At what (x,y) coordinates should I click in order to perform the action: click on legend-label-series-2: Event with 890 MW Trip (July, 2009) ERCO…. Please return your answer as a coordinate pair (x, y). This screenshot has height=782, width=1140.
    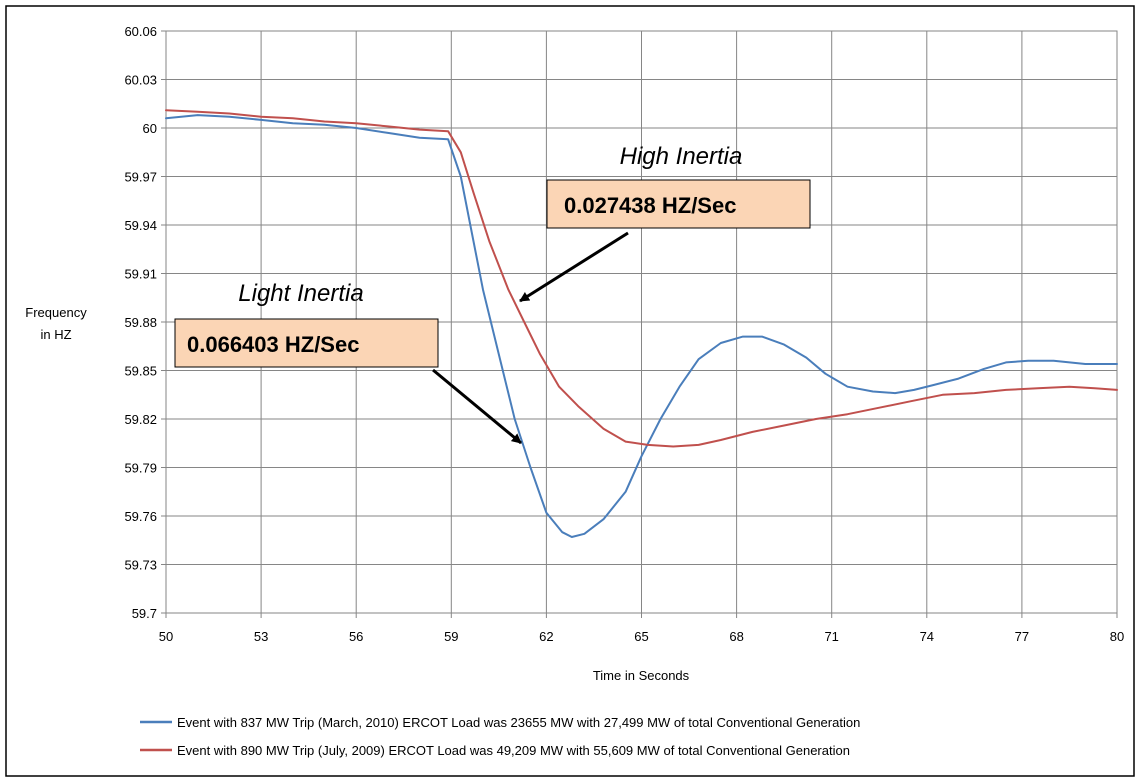
    Looking at the image, I should click on (513, 750).